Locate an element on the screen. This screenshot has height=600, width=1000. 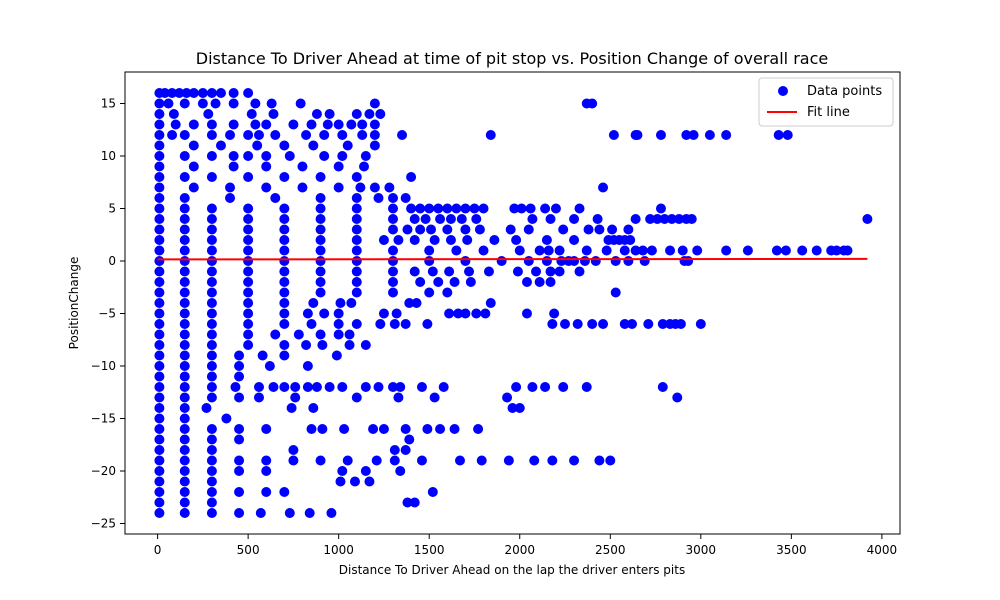
y-tick-label: 5 is located at coordinates (112, 209).